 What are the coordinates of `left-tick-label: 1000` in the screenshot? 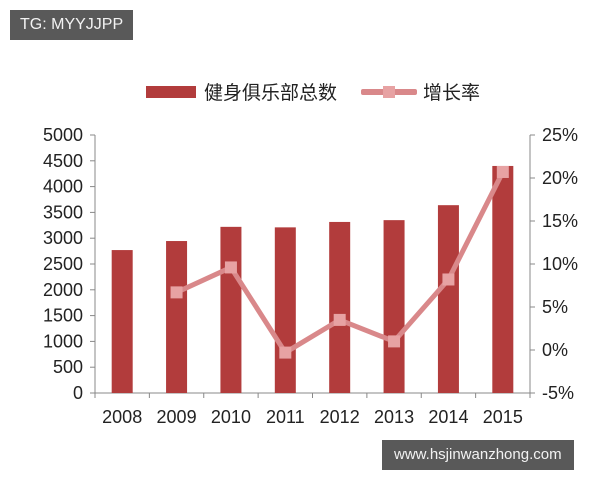 It's located at (63, 341).